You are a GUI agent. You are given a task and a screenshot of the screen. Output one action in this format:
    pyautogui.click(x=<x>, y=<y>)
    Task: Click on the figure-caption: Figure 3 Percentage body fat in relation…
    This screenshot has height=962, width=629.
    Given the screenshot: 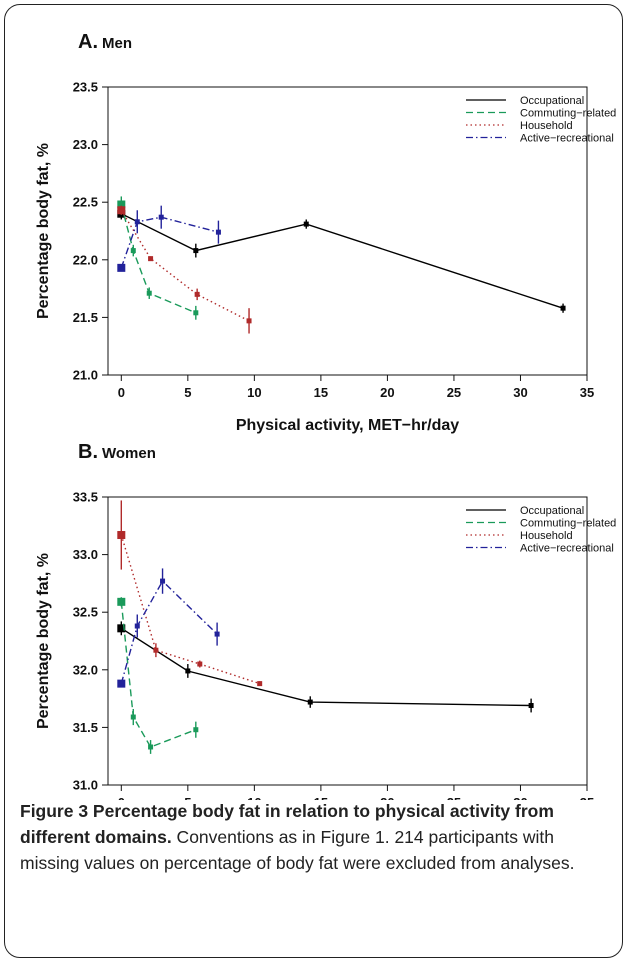 What is the action you would take?
    pyautogui.click(x=316, y=837)
    